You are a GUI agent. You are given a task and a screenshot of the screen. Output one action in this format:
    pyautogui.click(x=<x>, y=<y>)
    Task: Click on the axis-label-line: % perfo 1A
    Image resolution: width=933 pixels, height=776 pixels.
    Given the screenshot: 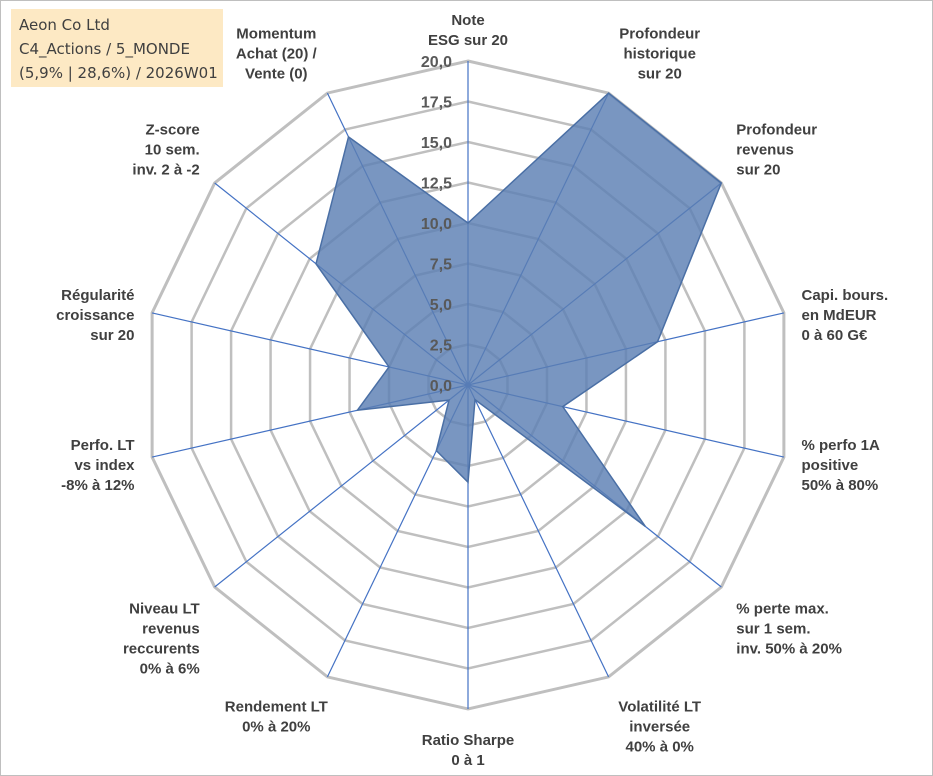 What is the action you would take?
    pyautogui.click(x=841, y=445)
    